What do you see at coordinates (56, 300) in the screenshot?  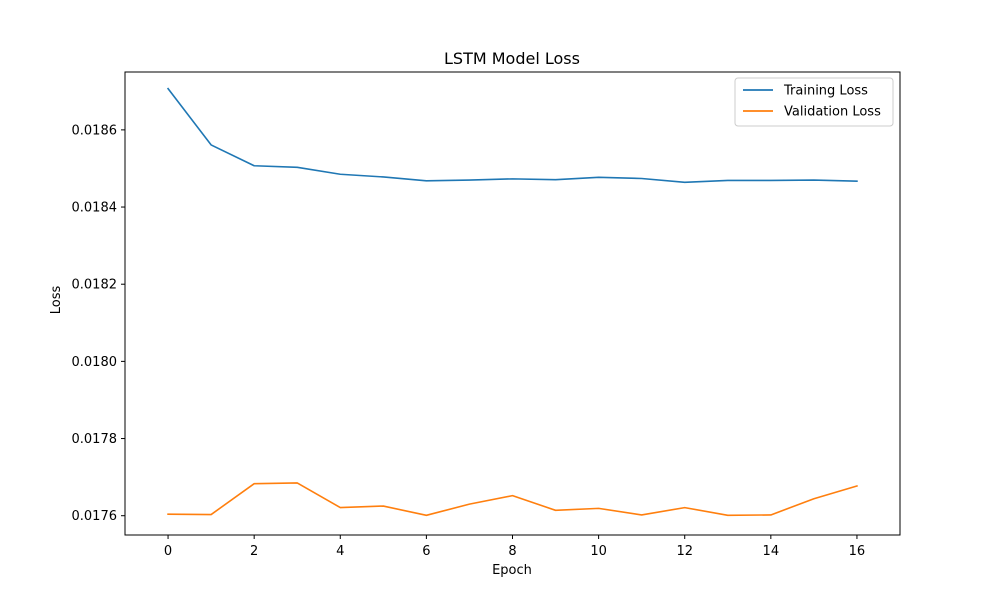 I see `y-axis-label: Loss` at bounding box center [56, 300].